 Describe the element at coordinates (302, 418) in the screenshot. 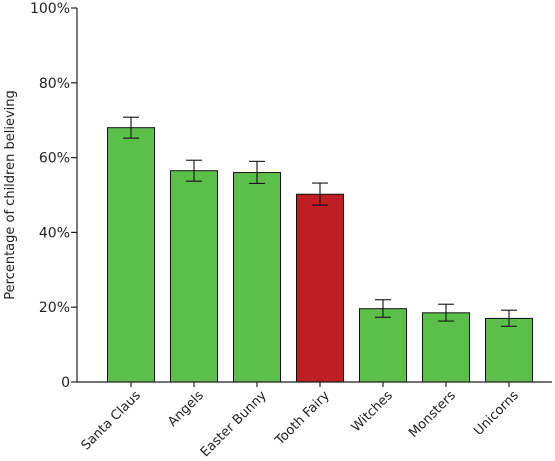

I see `x-tick-label: Tooth Fairy` at that location.